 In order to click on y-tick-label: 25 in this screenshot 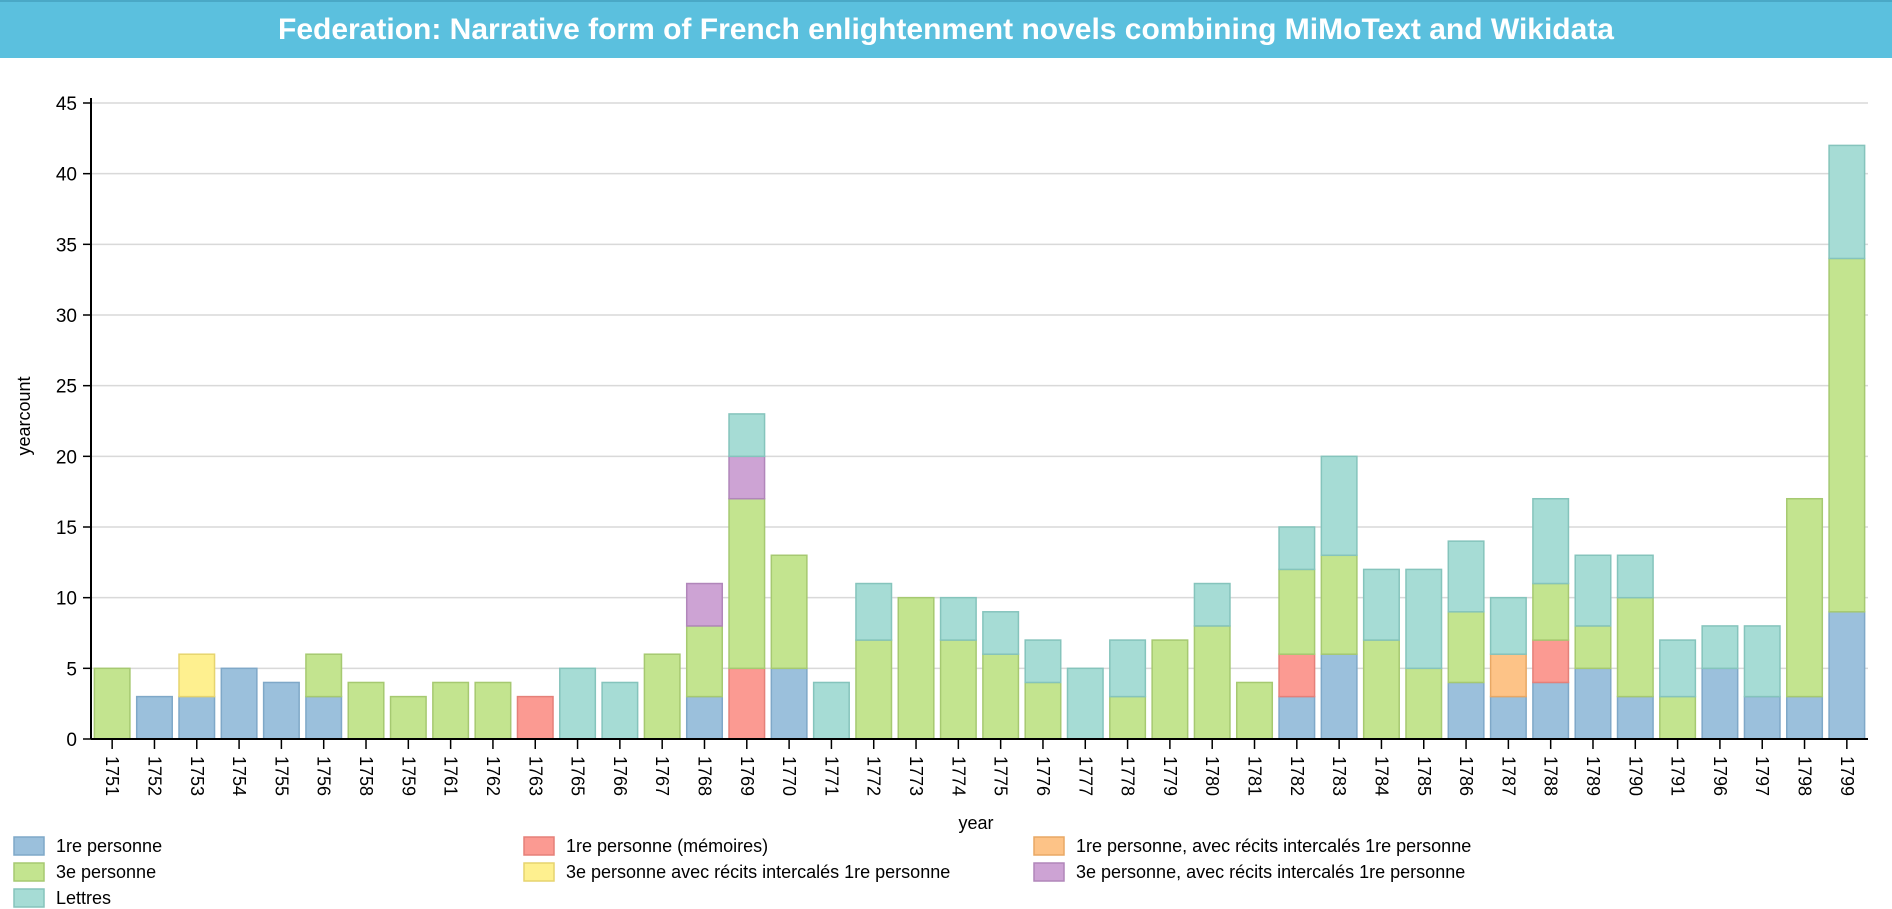, I will do `click(66, 387)`.